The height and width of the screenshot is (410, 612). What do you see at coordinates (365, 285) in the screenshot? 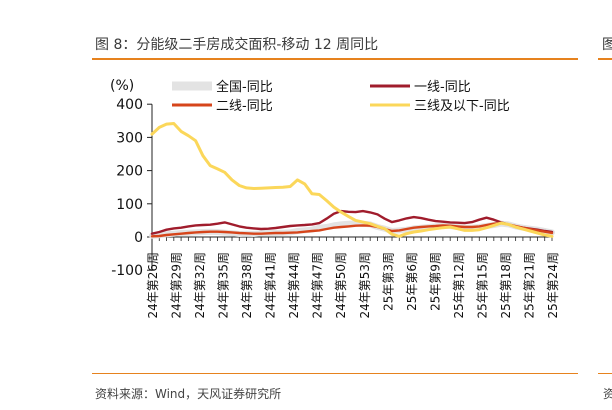
I see `x-tick-label: 24年第53周` at bounding box center [365, 285].